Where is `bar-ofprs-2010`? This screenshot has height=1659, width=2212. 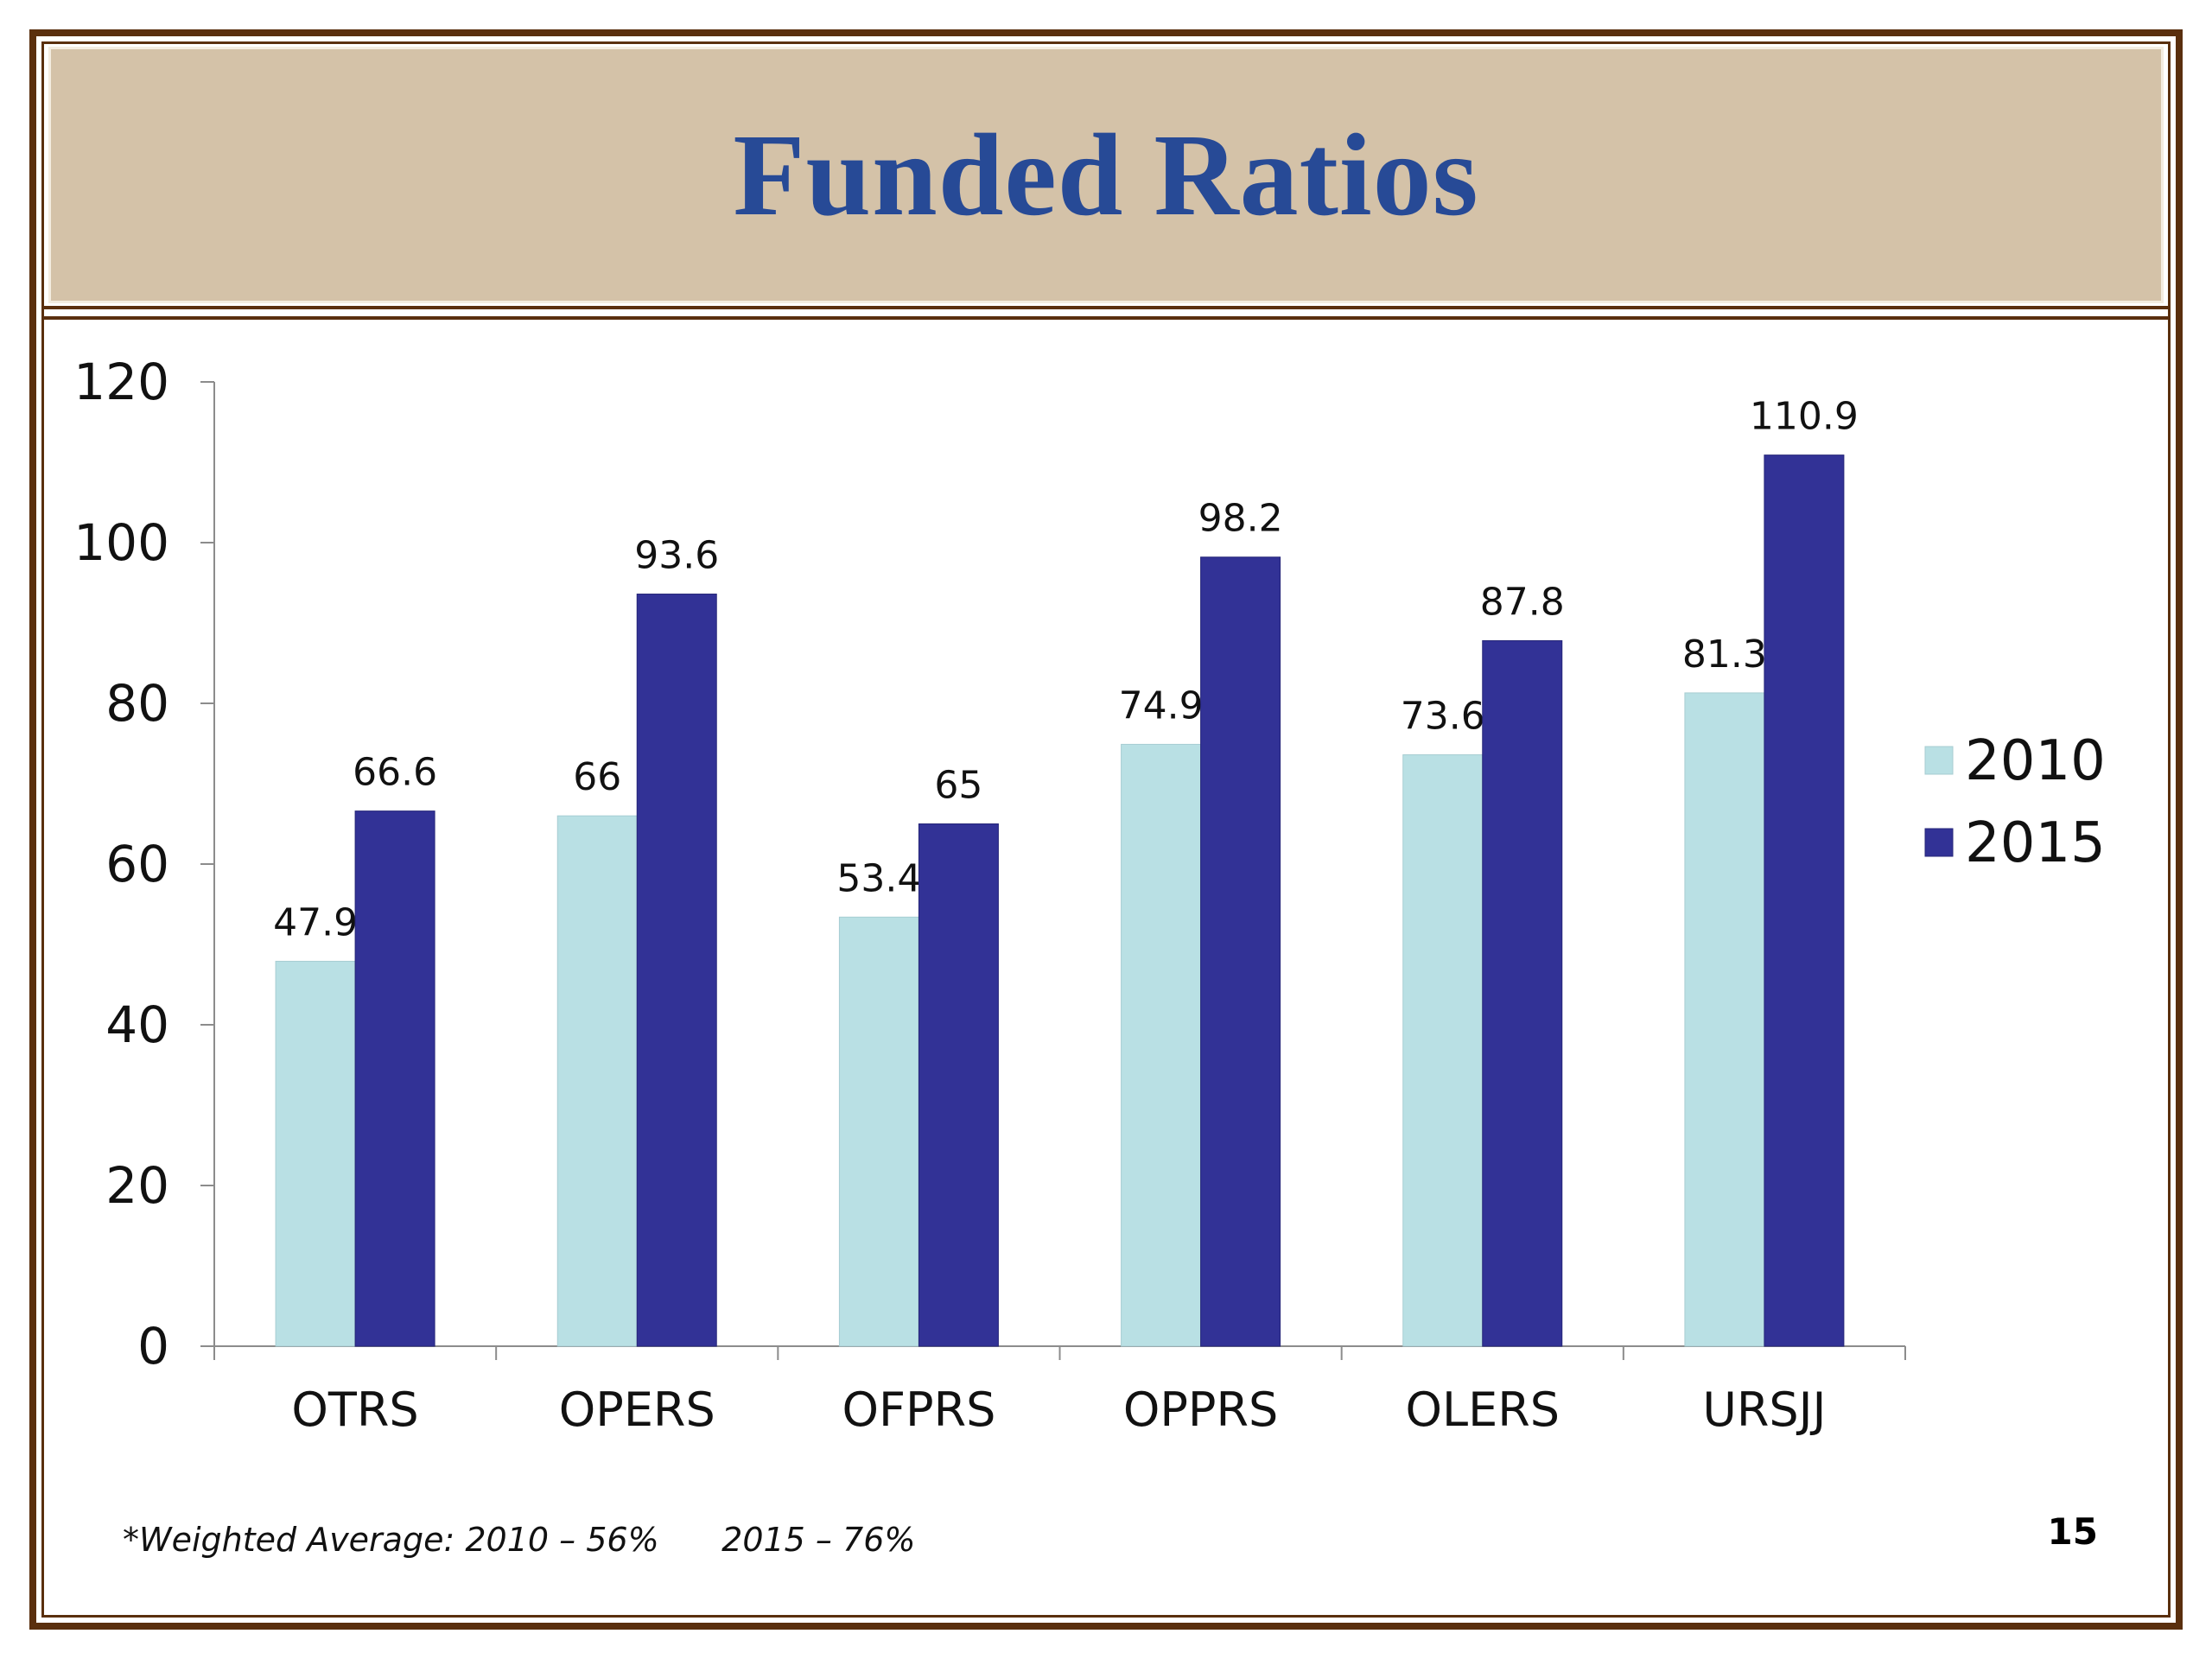 bar-ofprs-2010 is located at coordinates (878, 1131).